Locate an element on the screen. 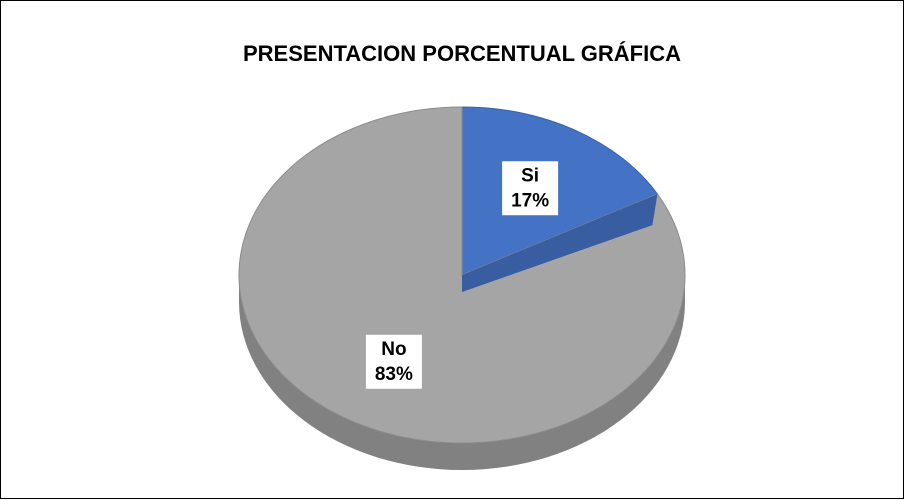 Image resolution: width=905 pixels, height=500 pixels. value-label: 83% is located at coordinates (394, 374).